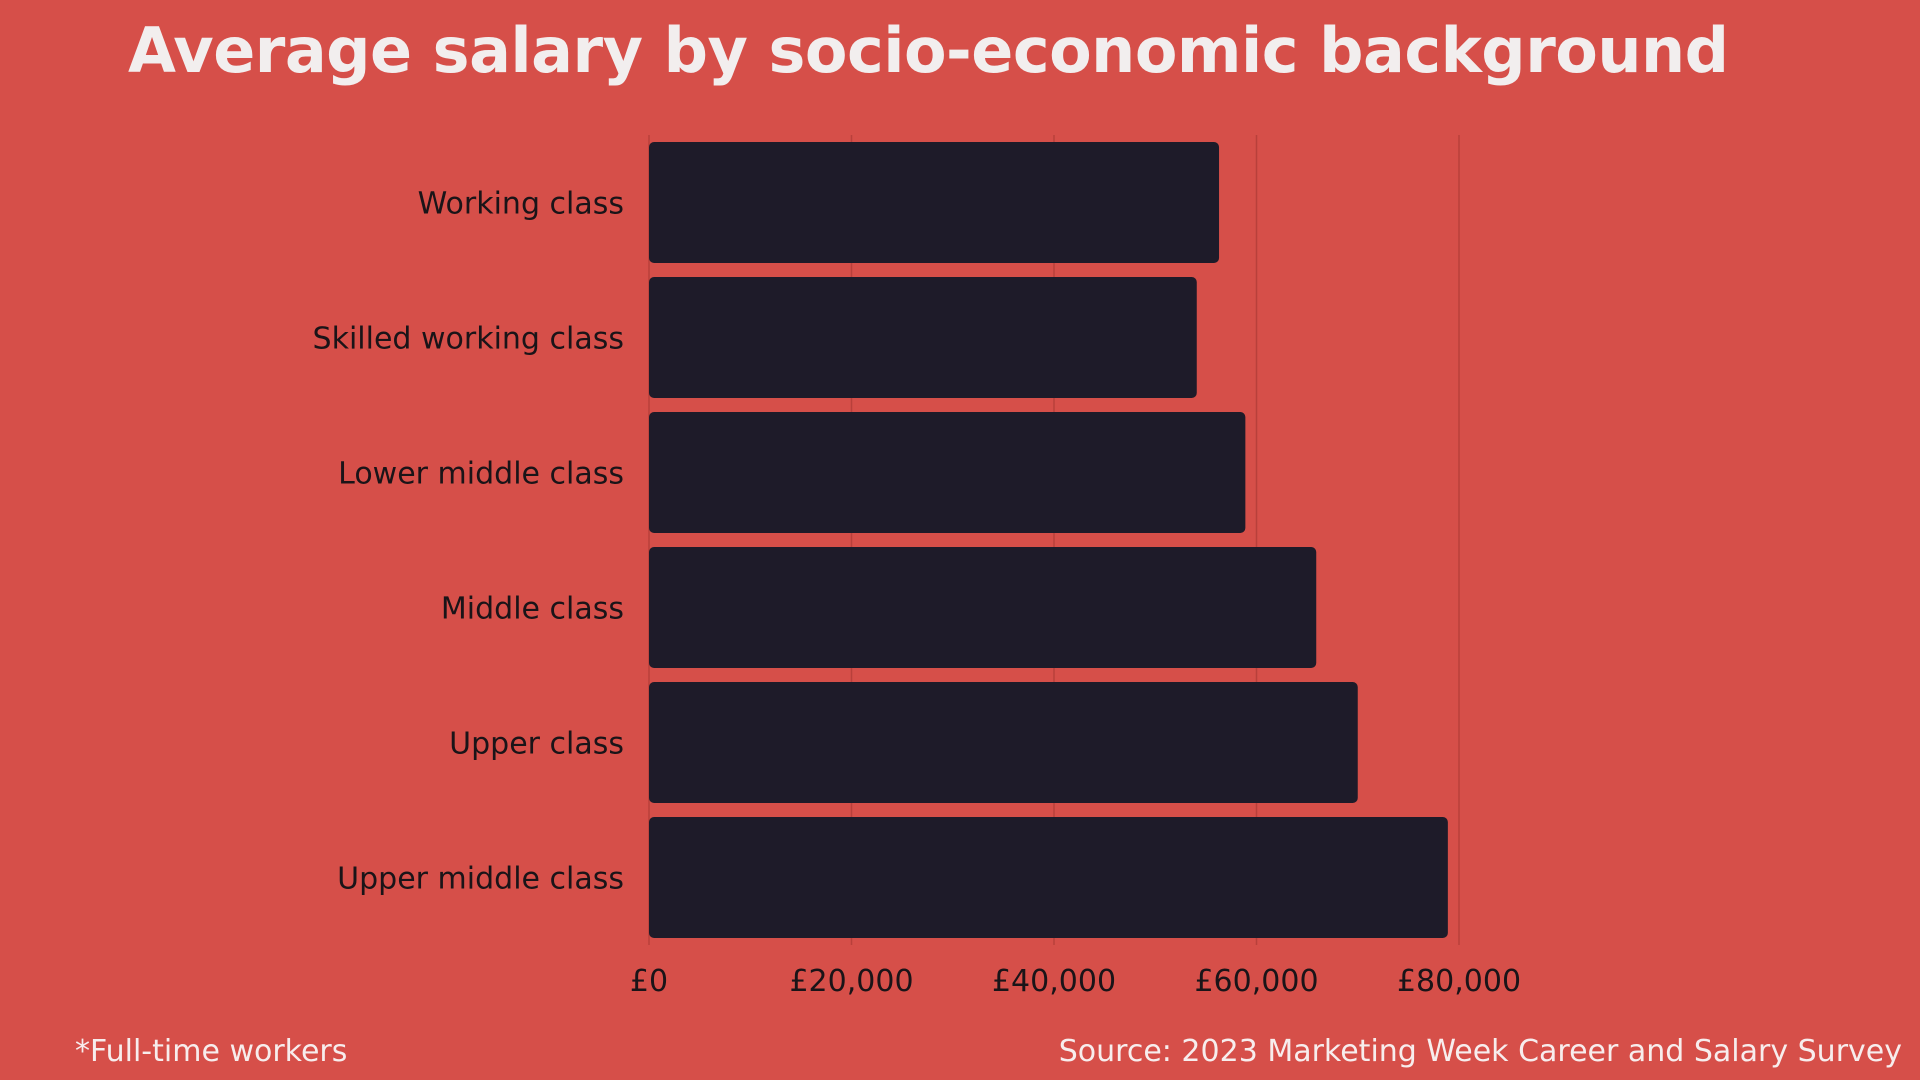 The width and height of the screenshot is (1920, 1080). Describe the element at coordinates (536, 744) in the screenshot. I see `category-label-4: Upper class` at that location.